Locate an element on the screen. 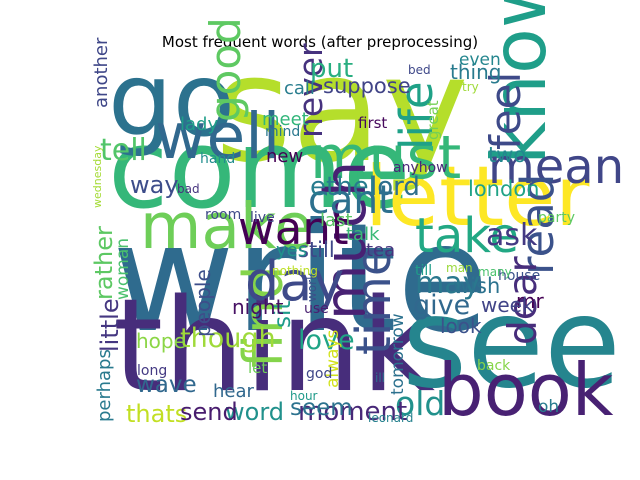 The image size is (640, 480). word-say: say is located at coordinates (342, 109).